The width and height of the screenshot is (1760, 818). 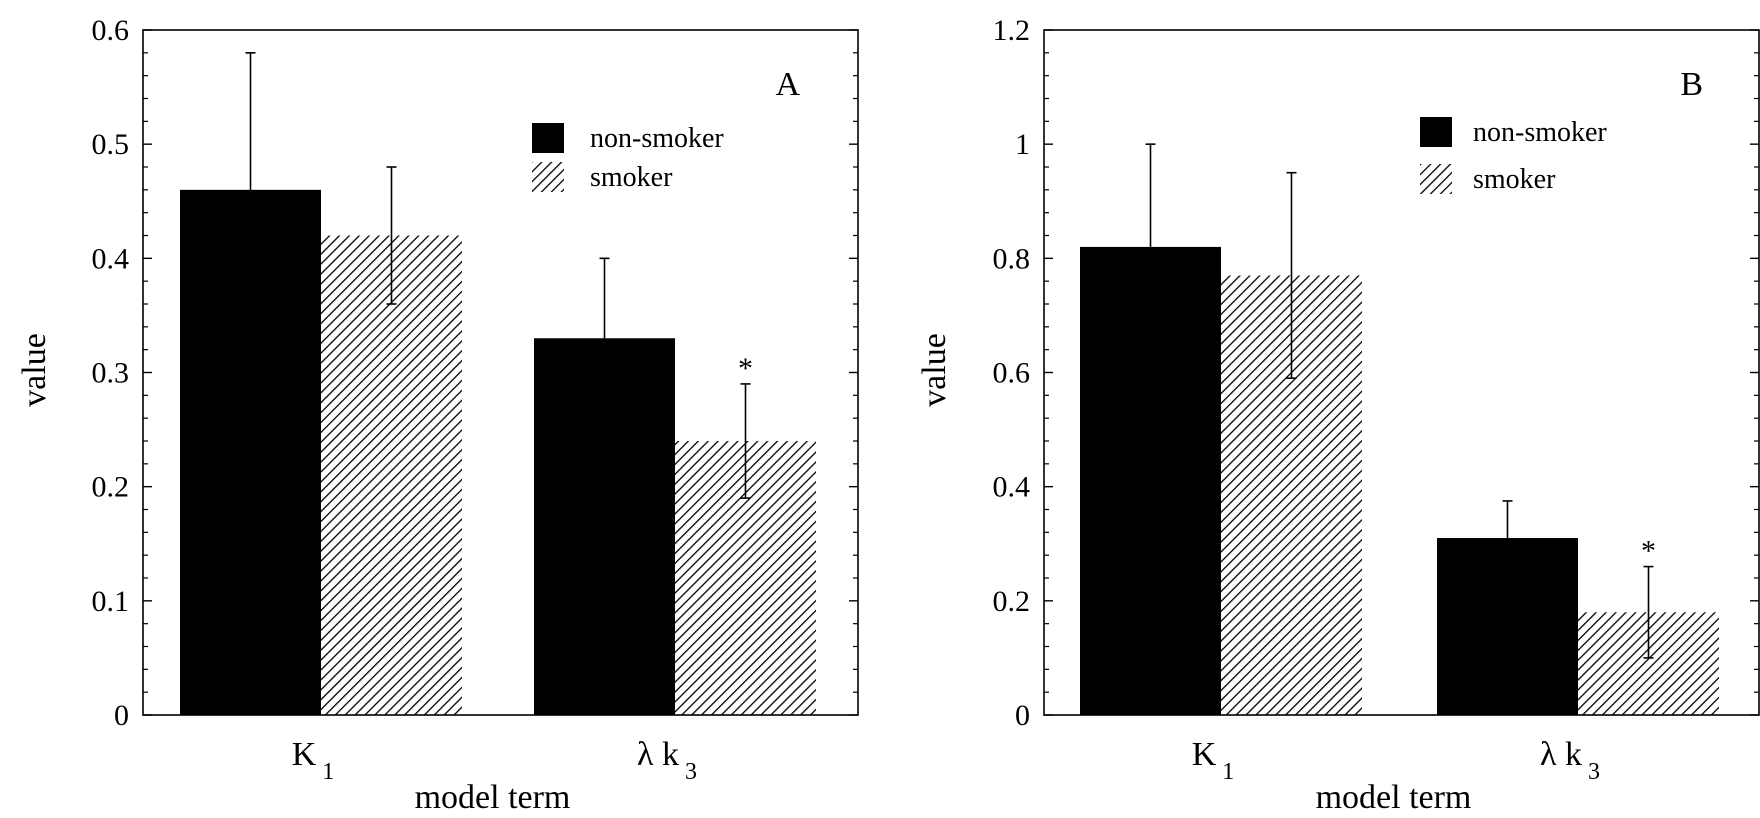 I want to click on y-tick-label: 0.3, so click(x=111, y=373).